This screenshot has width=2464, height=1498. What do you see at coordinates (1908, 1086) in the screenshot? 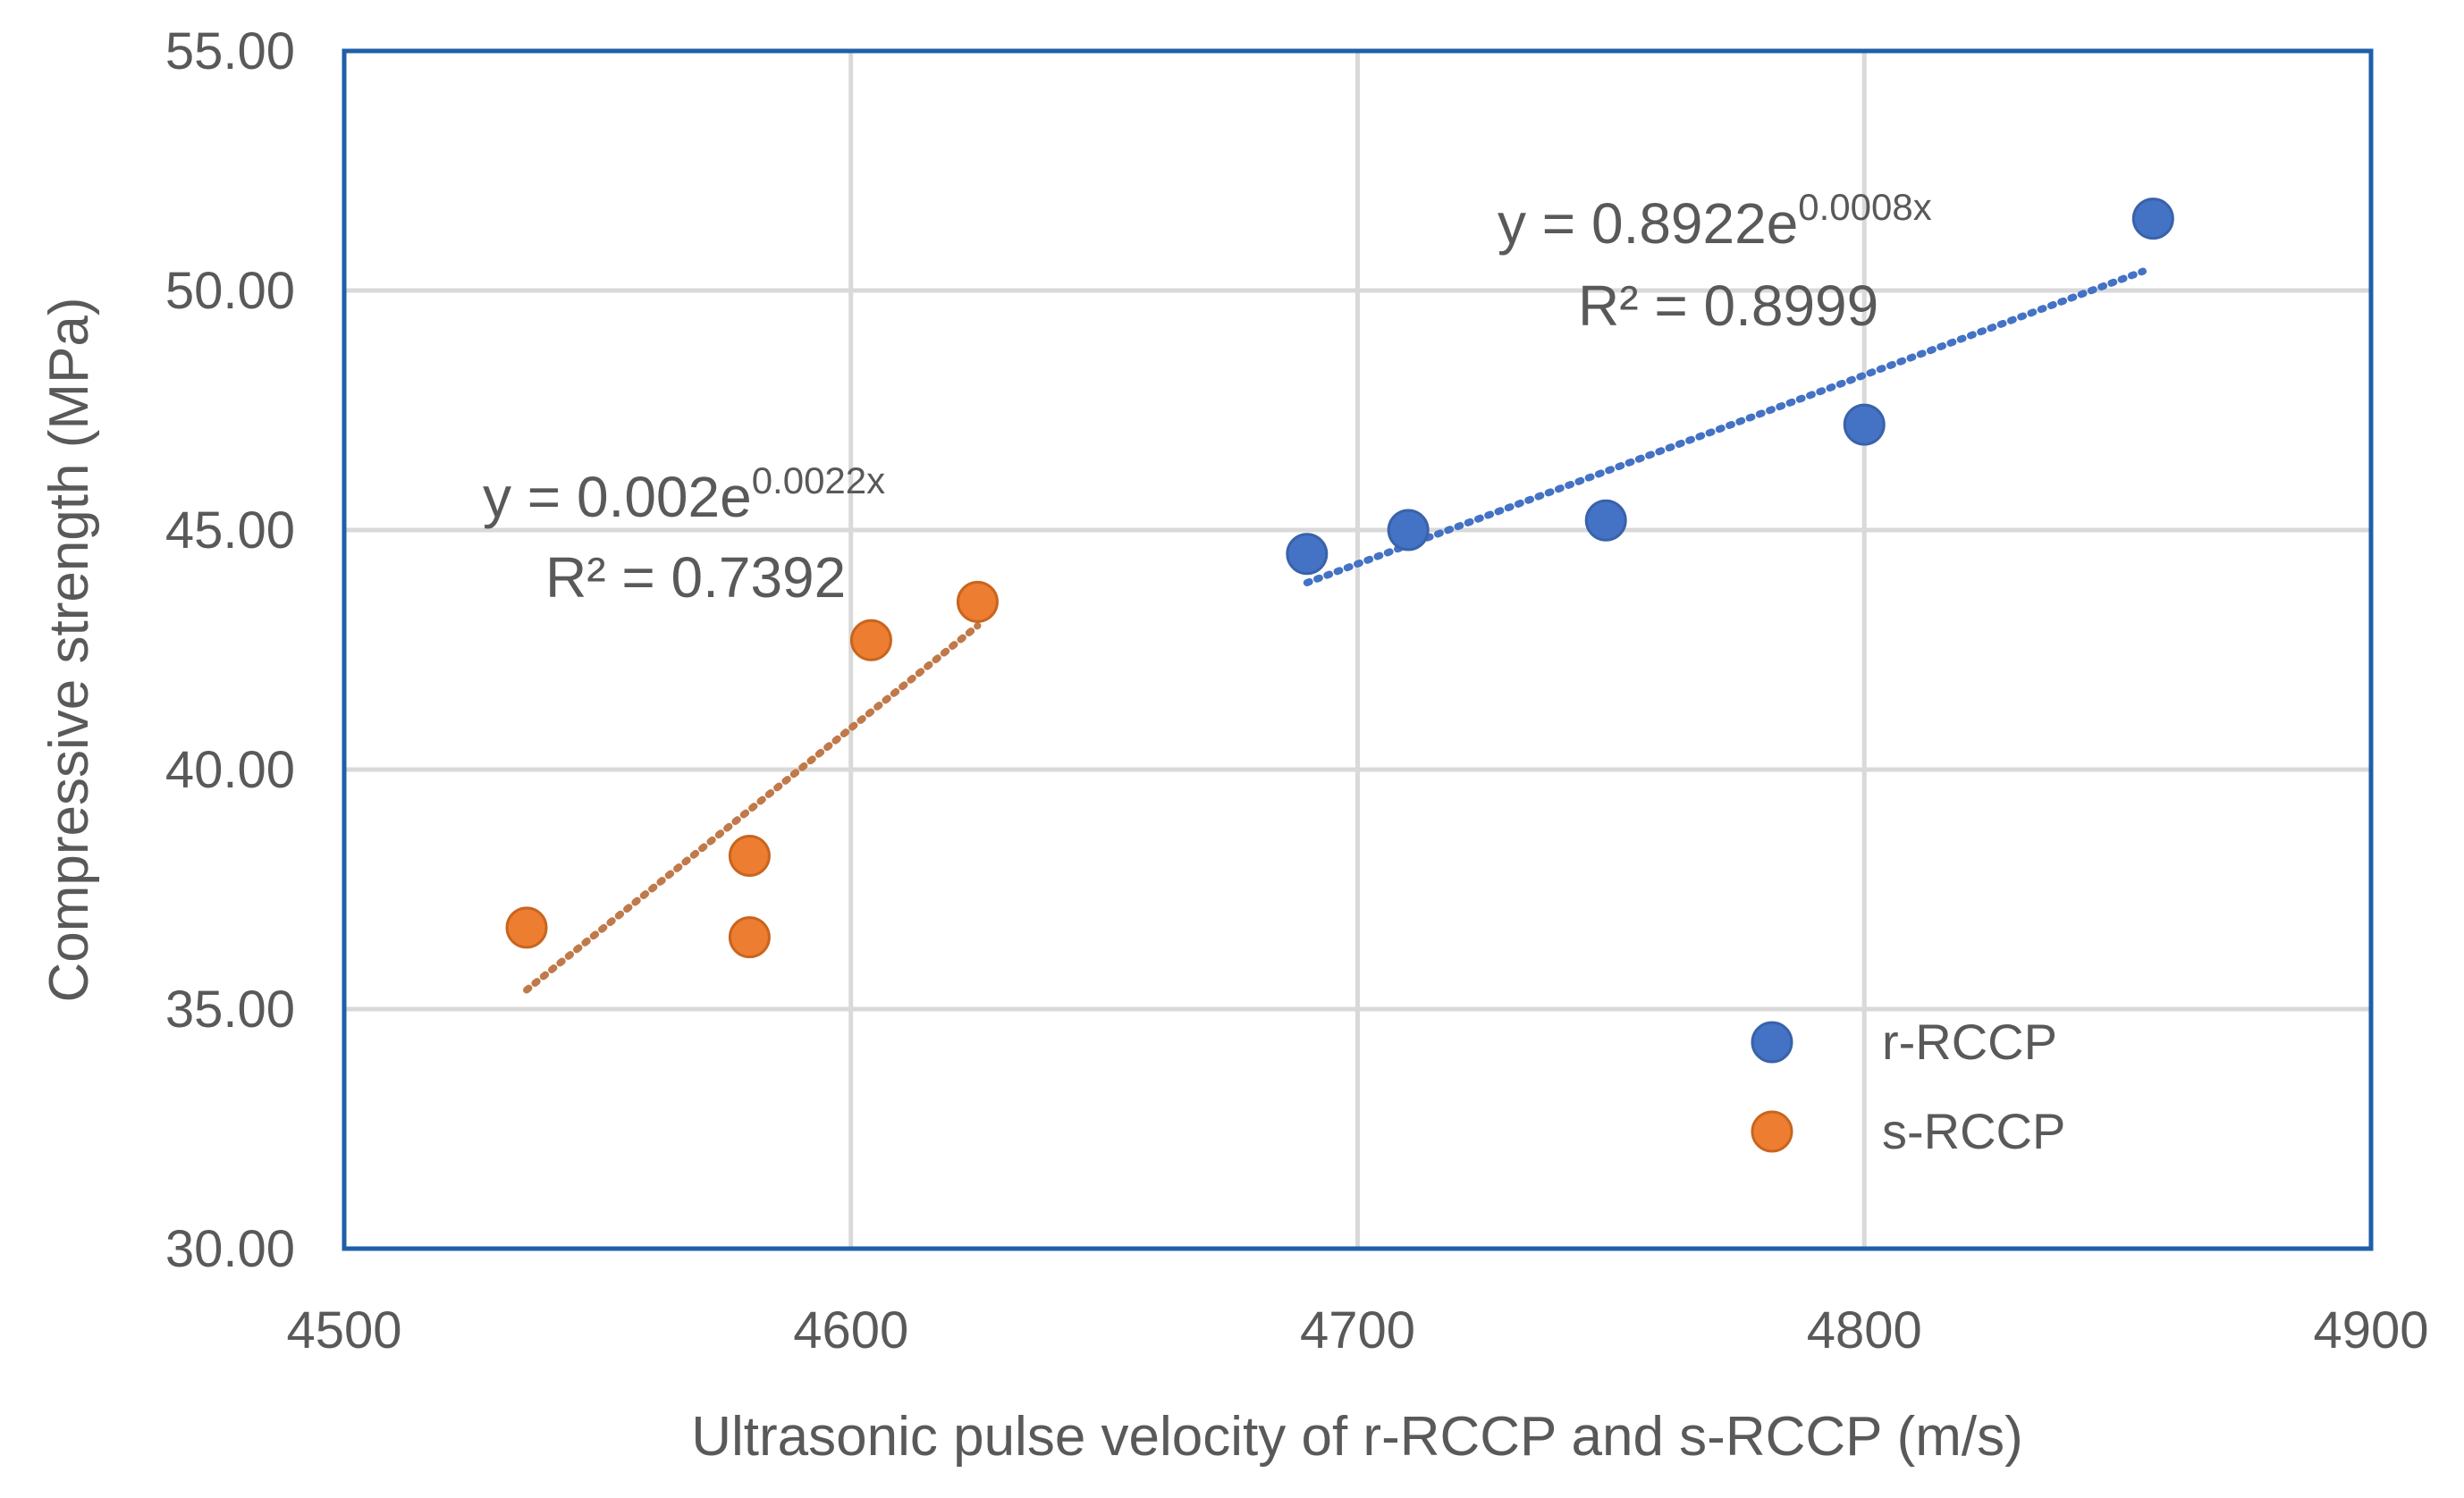
I see `legend: r-RCCP s-RCCP` at bounding box center [1908, 1086].